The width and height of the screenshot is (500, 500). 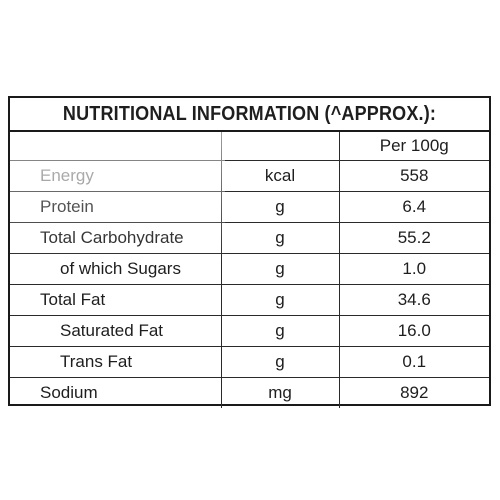 What do you see at coordinates (115, 269) in the screenshot?
I see `nutrient-name: of which Sugars` at bounding box center [115, 269].